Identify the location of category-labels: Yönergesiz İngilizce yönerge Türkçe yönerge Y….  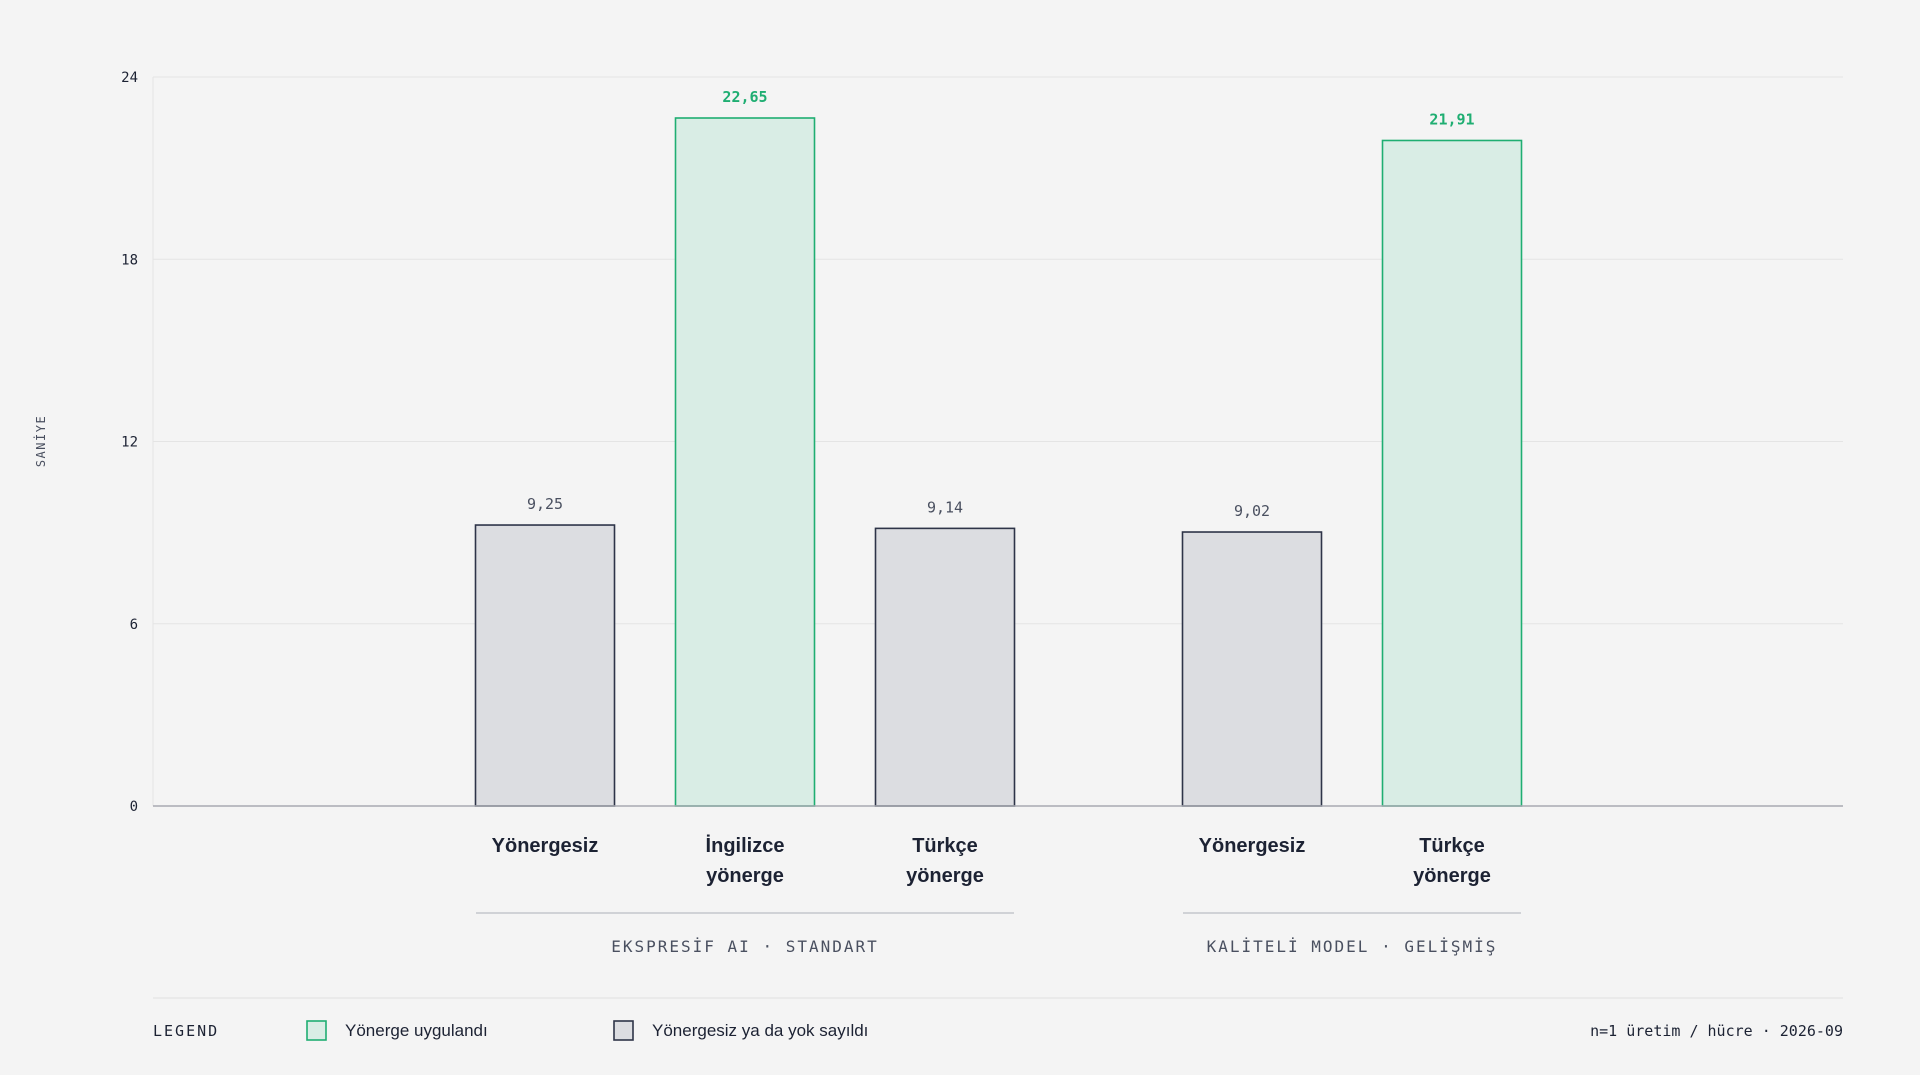
(991, 860).